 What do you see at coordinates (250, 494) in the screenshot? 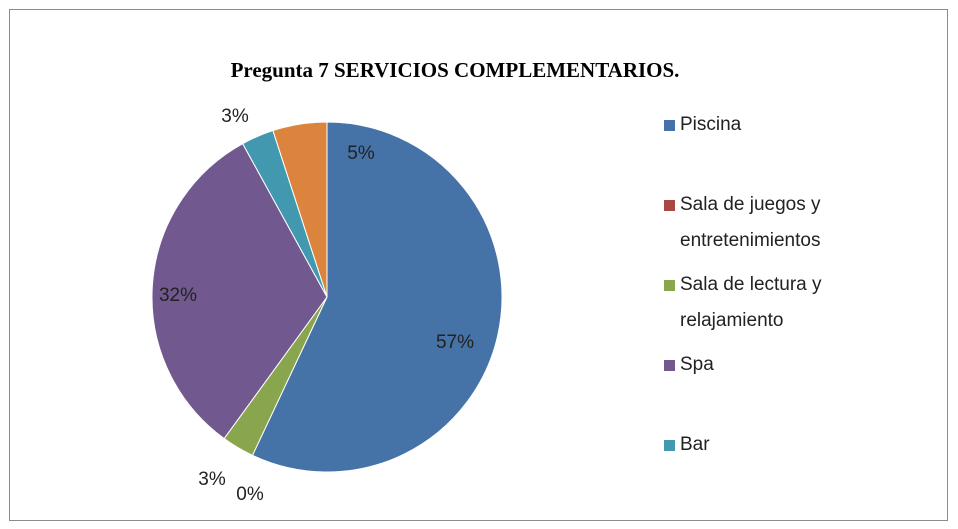
I see `data-label: 0%` at bounding box center [250, 494].